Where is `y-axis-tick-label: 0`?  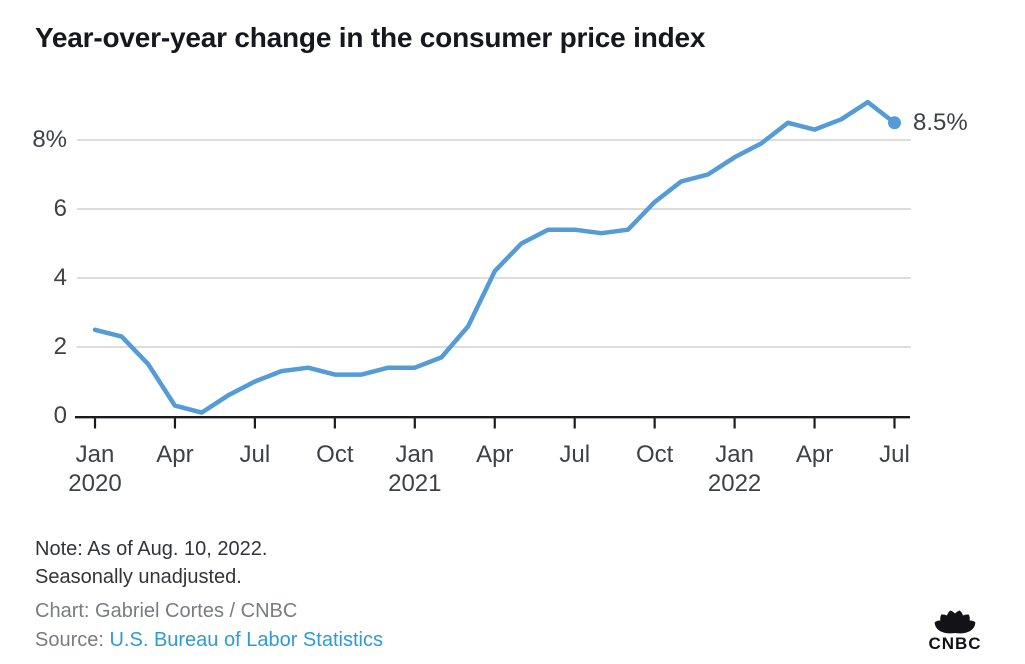 y-axis-tick-label: 0 is located at coordinates (60, 415).